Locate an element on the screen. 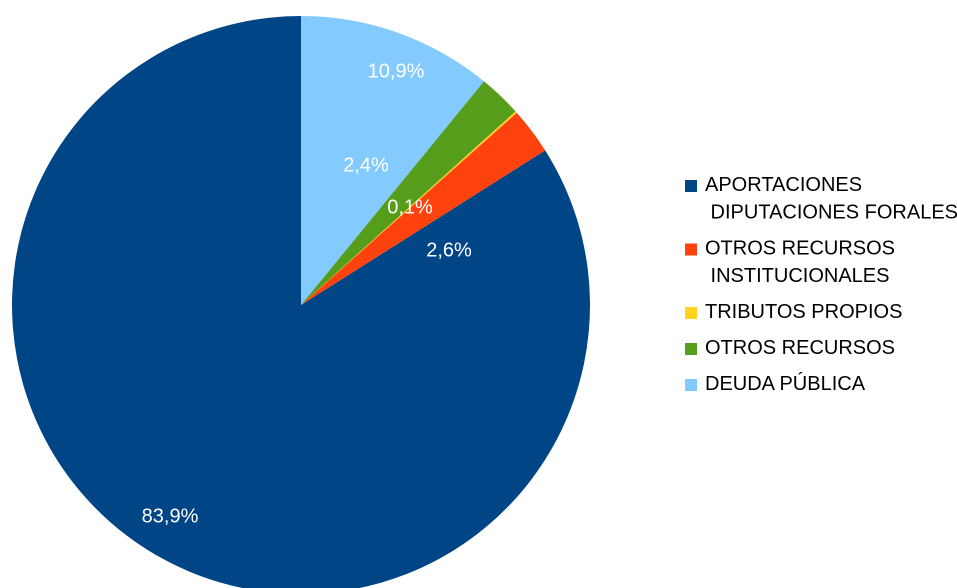 This screenshot has height=588, width=957. legend-label: TRIBUTOS PROPIOS is located at coordinates (803, 312).